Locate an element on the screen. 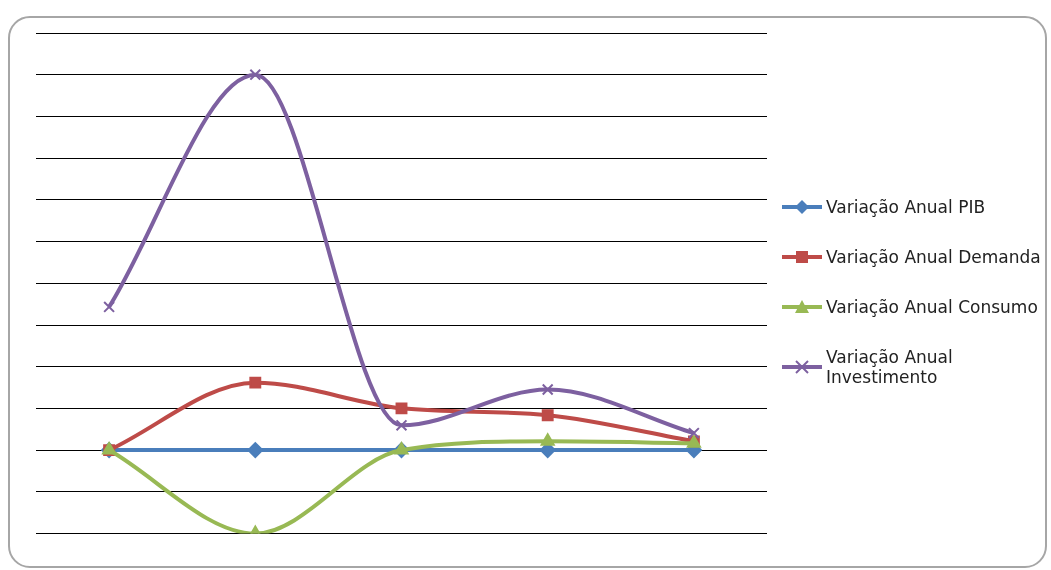 Image resolution: width=1051 pixels, height=570 pixels. legend-label: Variação Anual PIB is located at coordinates (906, 207).